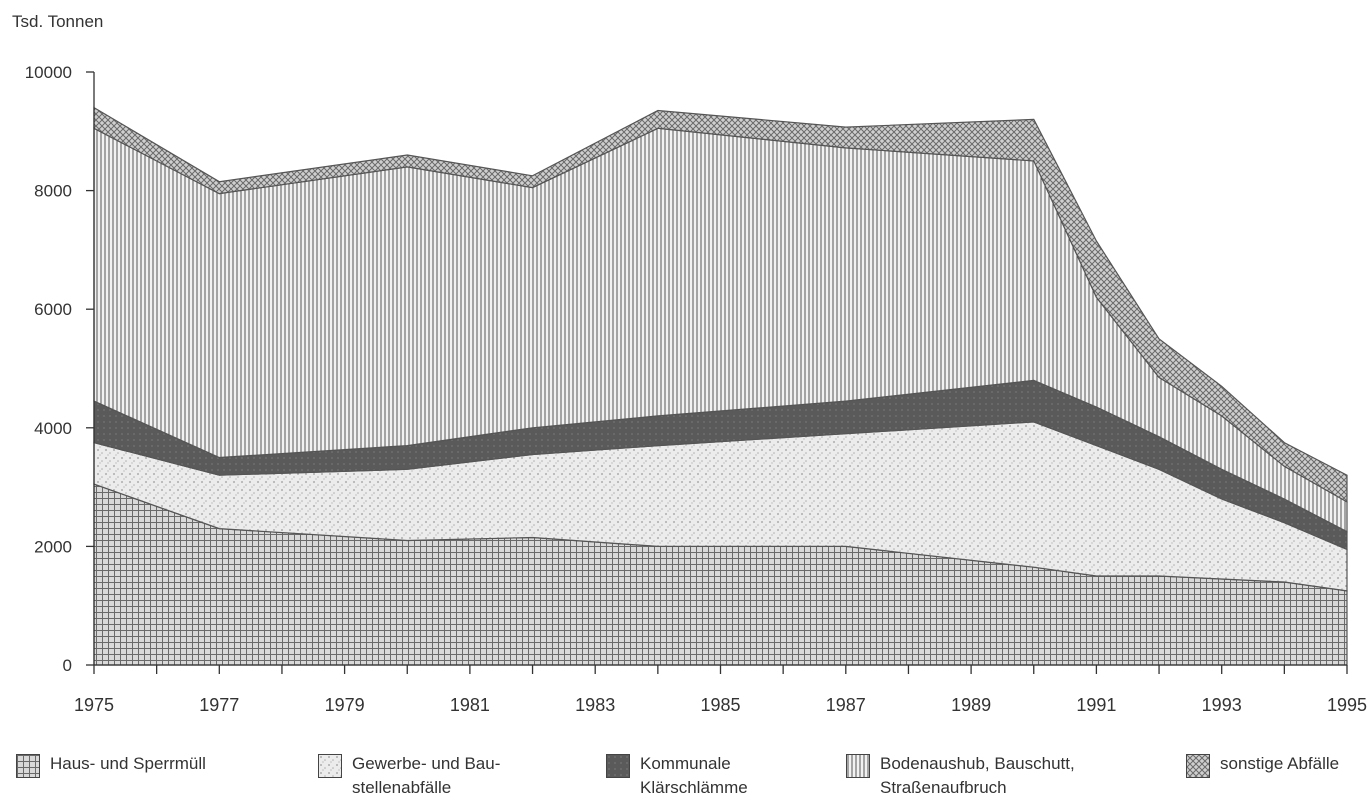  What do you see at coordinates (694, 775) in the screenshot?
I see `legend-label-klaer: Kommunale Klärschlämme` at bounding box center [694, 775].